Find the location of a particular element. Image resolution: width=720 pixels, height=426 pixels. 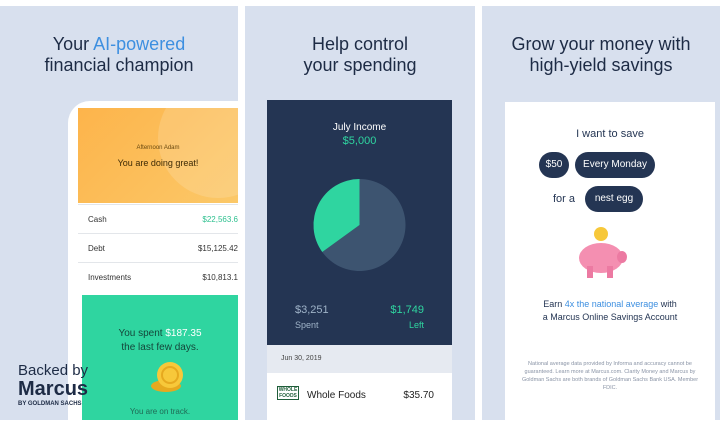

heading-text: Help control is located at coordinates (360, 44).